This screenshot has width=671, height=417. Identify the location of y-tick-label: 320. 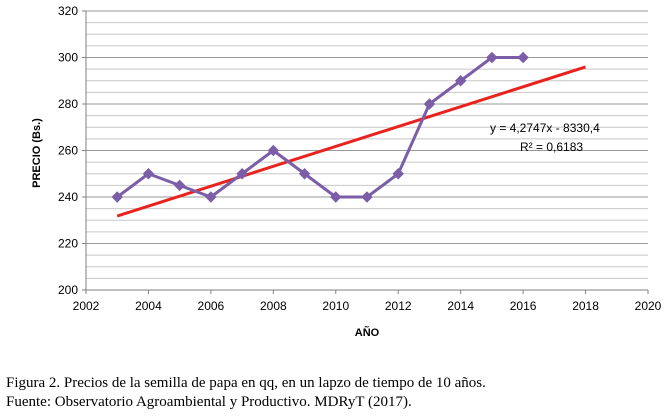
(68, 11).